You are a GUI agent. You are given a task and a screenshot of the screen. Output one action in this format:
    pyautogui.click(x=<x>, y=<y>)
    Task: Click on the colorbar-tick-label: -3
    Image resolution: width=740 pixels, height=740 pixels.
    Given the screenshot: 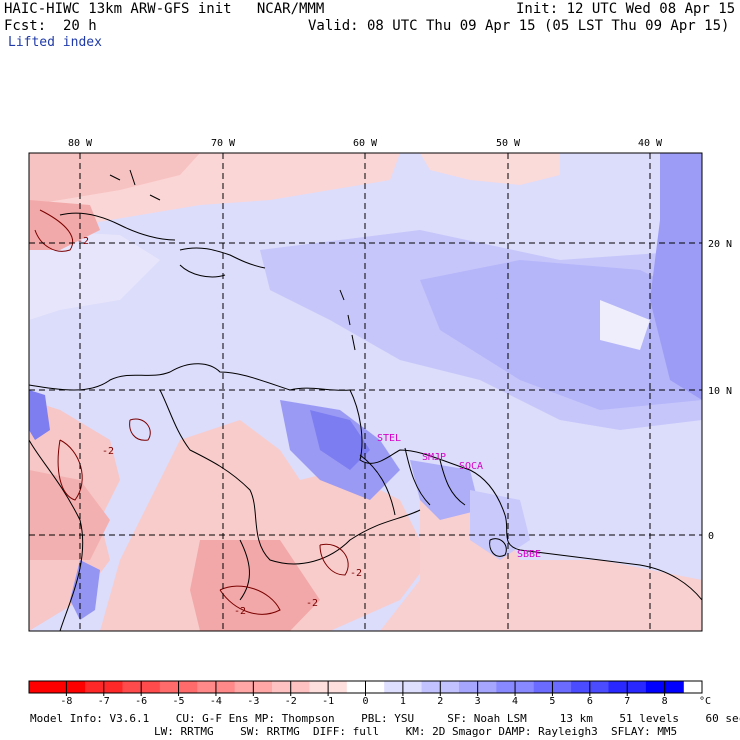 What is the action you would take?
    pyautogui.click(x=253, y=701)
    